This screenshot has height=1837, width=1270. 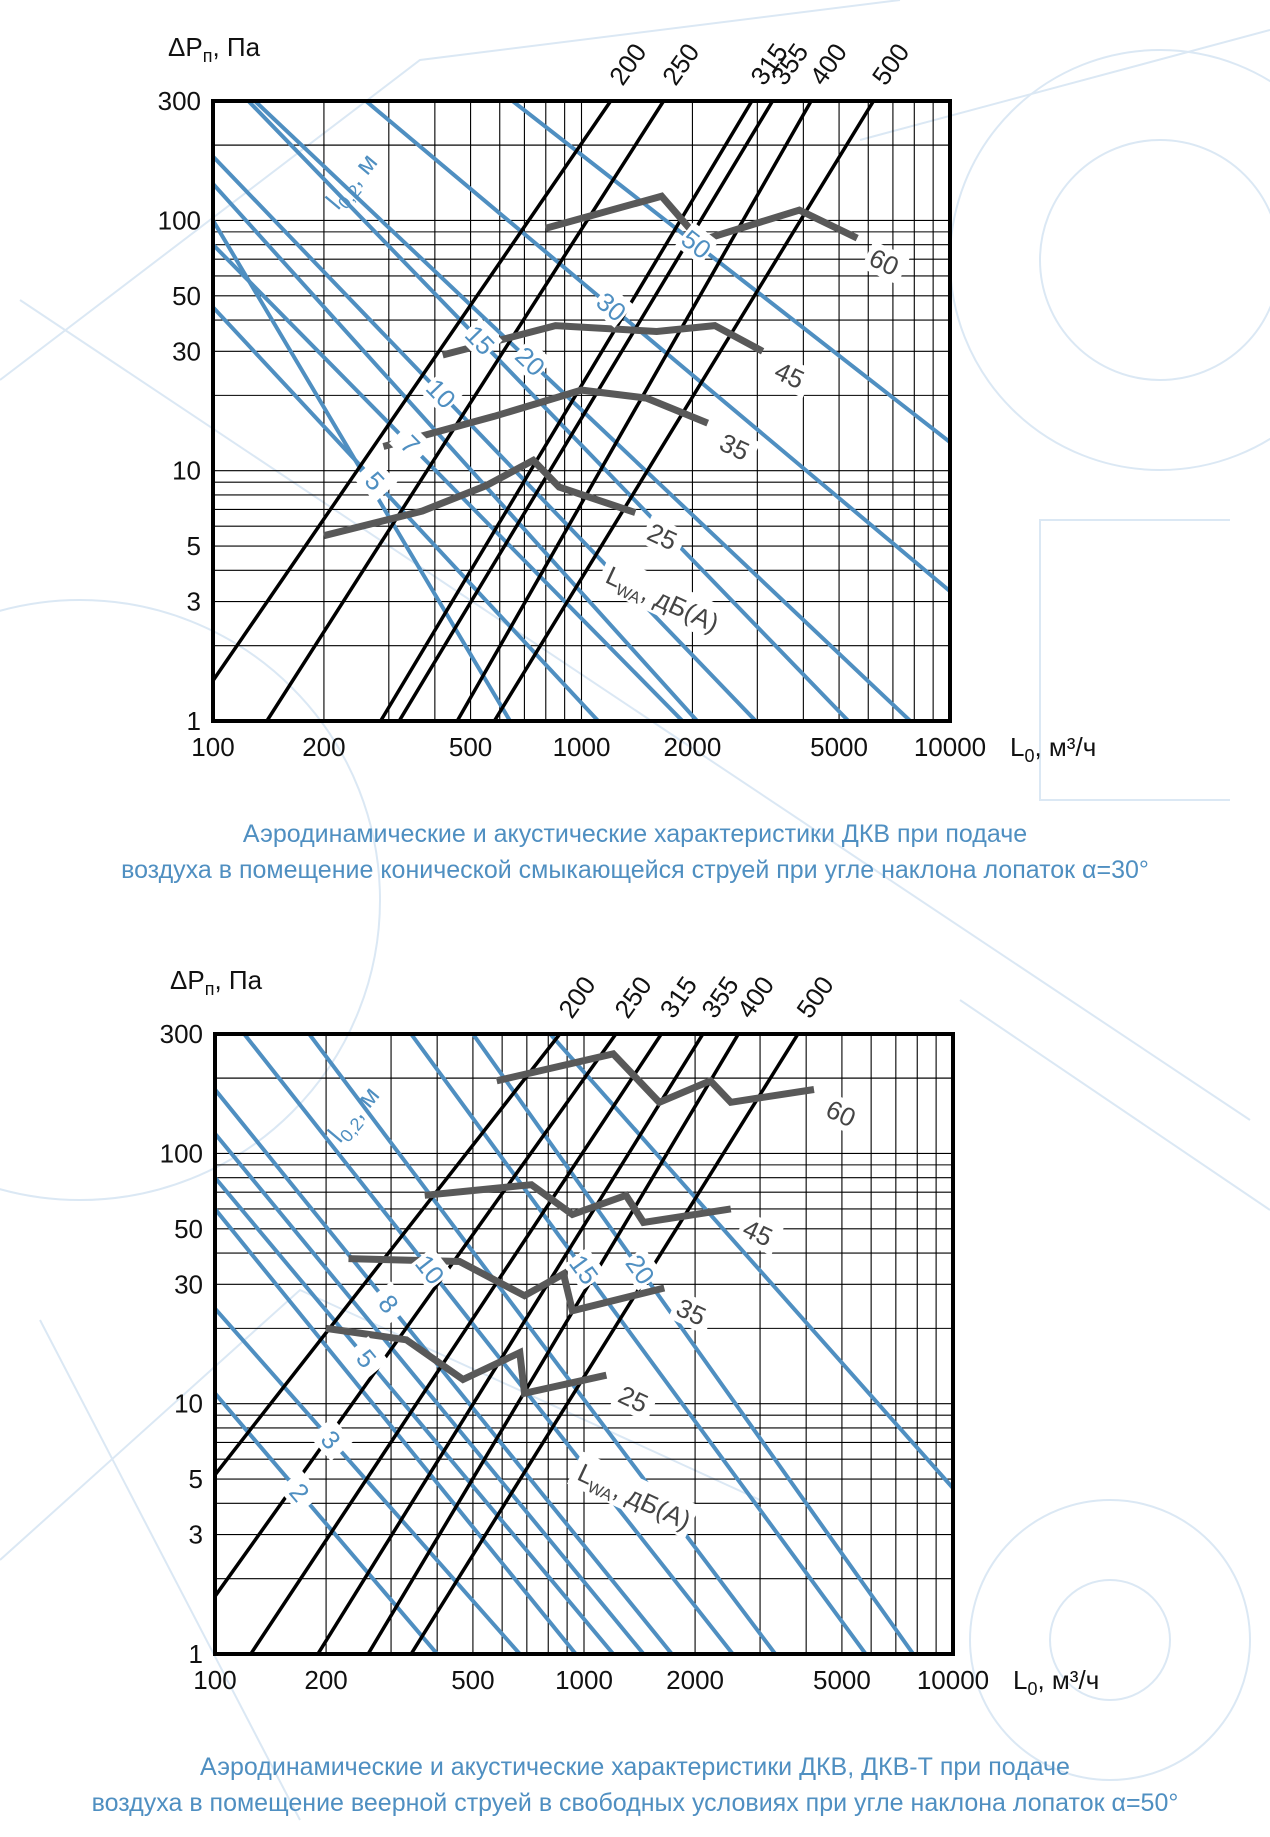 What do you see at coordinates (323, 747) in the screenshot?
I see `chart-1-x-tick-label: 200` at bounding box center [323, 747].